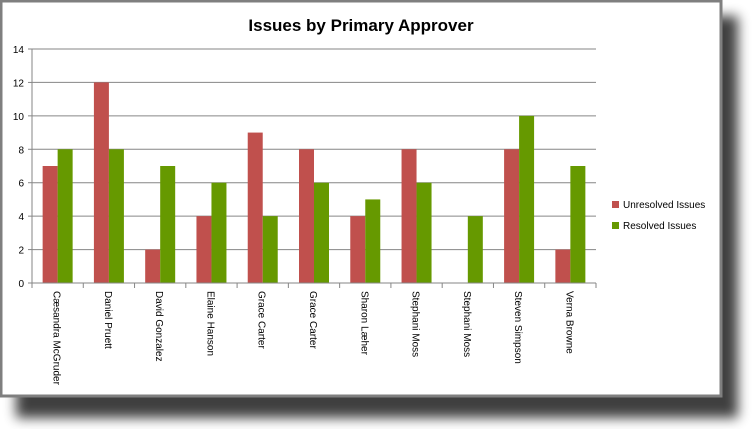  Describe the element at coordinates (568, 322) in the screenshot. I see `x-tick-label: Verna Browne` at that location.